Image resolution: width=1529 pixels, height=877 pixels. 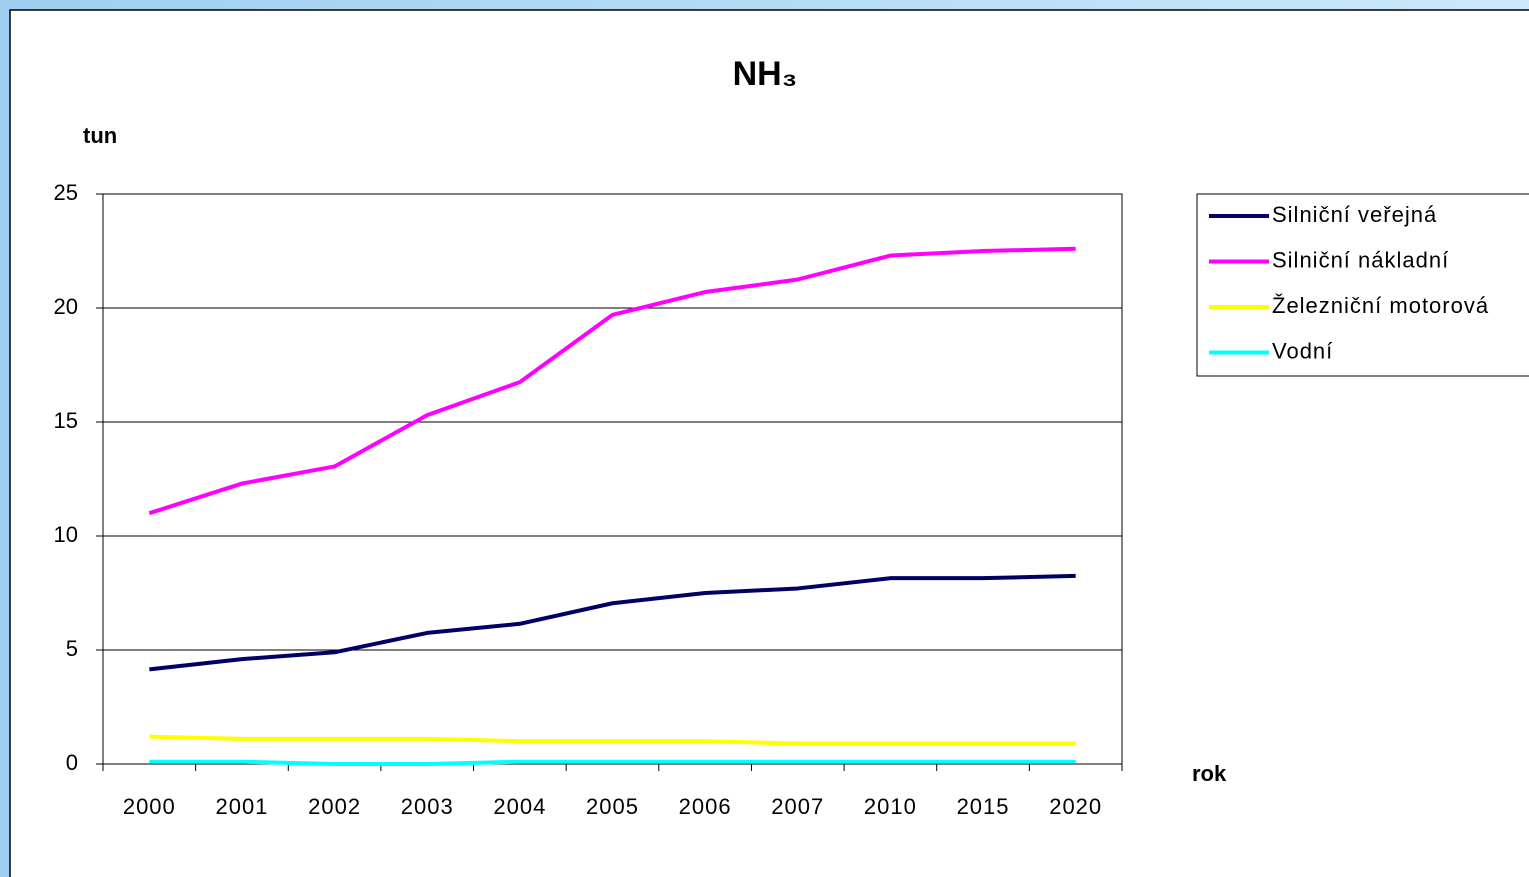 What do you see at coordinates (100, 135) in the screenshot?
I see `y-axis-label: tun` at bounding box center [100, 135].